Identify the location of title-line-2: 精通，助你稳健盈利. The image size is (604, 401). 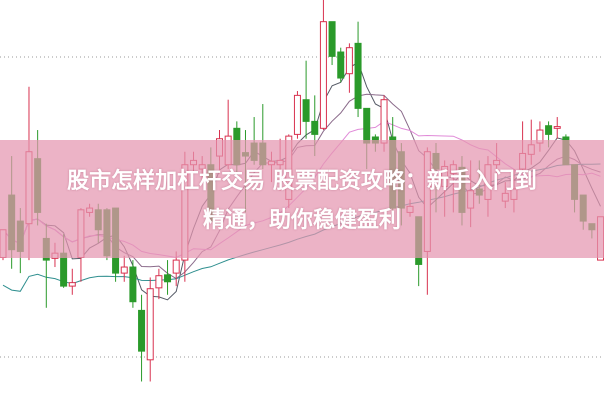
(301, 220).